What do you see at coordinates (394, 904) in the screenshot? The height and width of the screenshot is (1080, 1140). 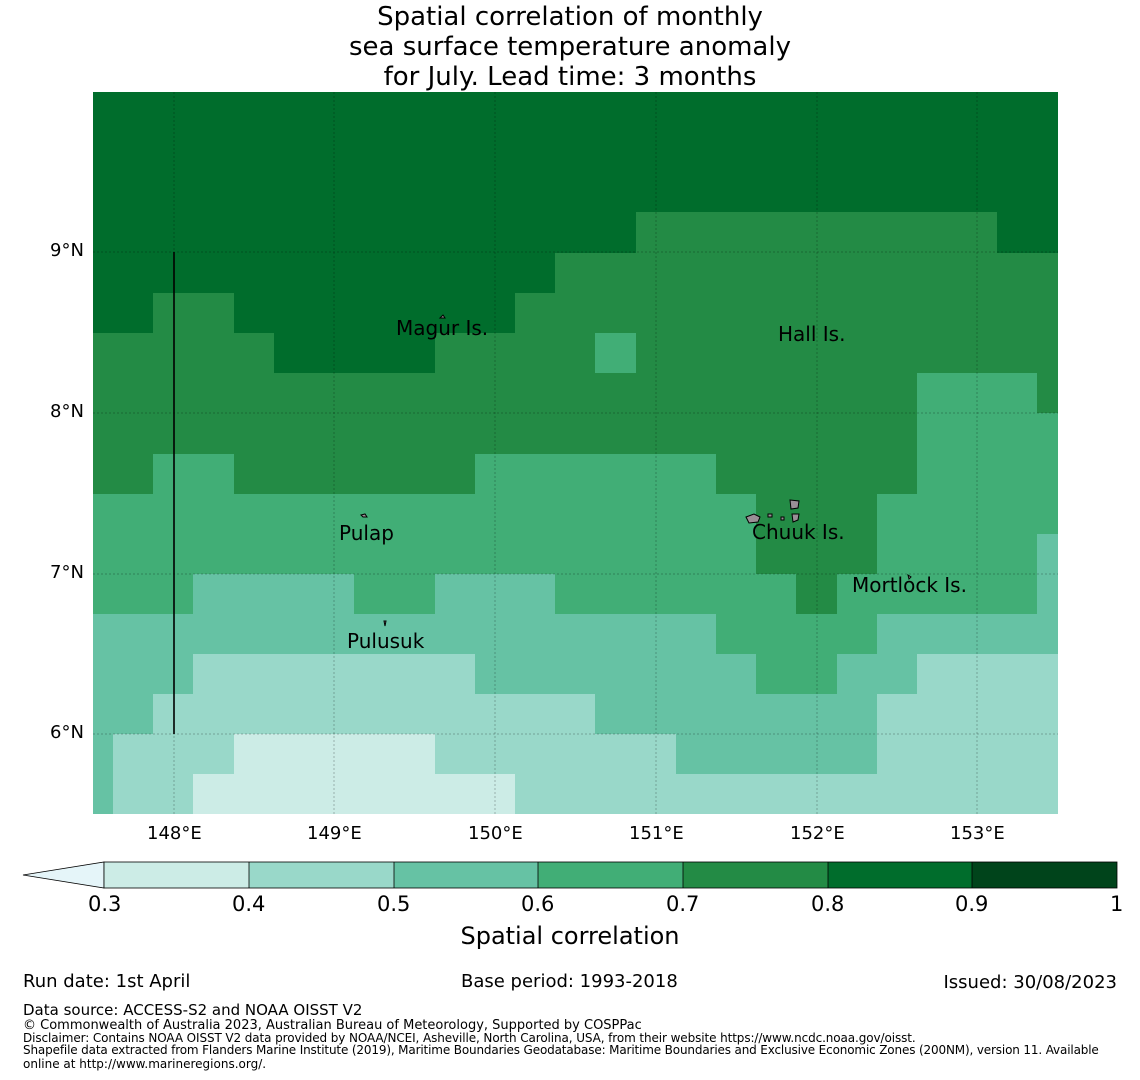 I see `colorbar-tick-0.5: 0.5` at bounding box center [394, 904].